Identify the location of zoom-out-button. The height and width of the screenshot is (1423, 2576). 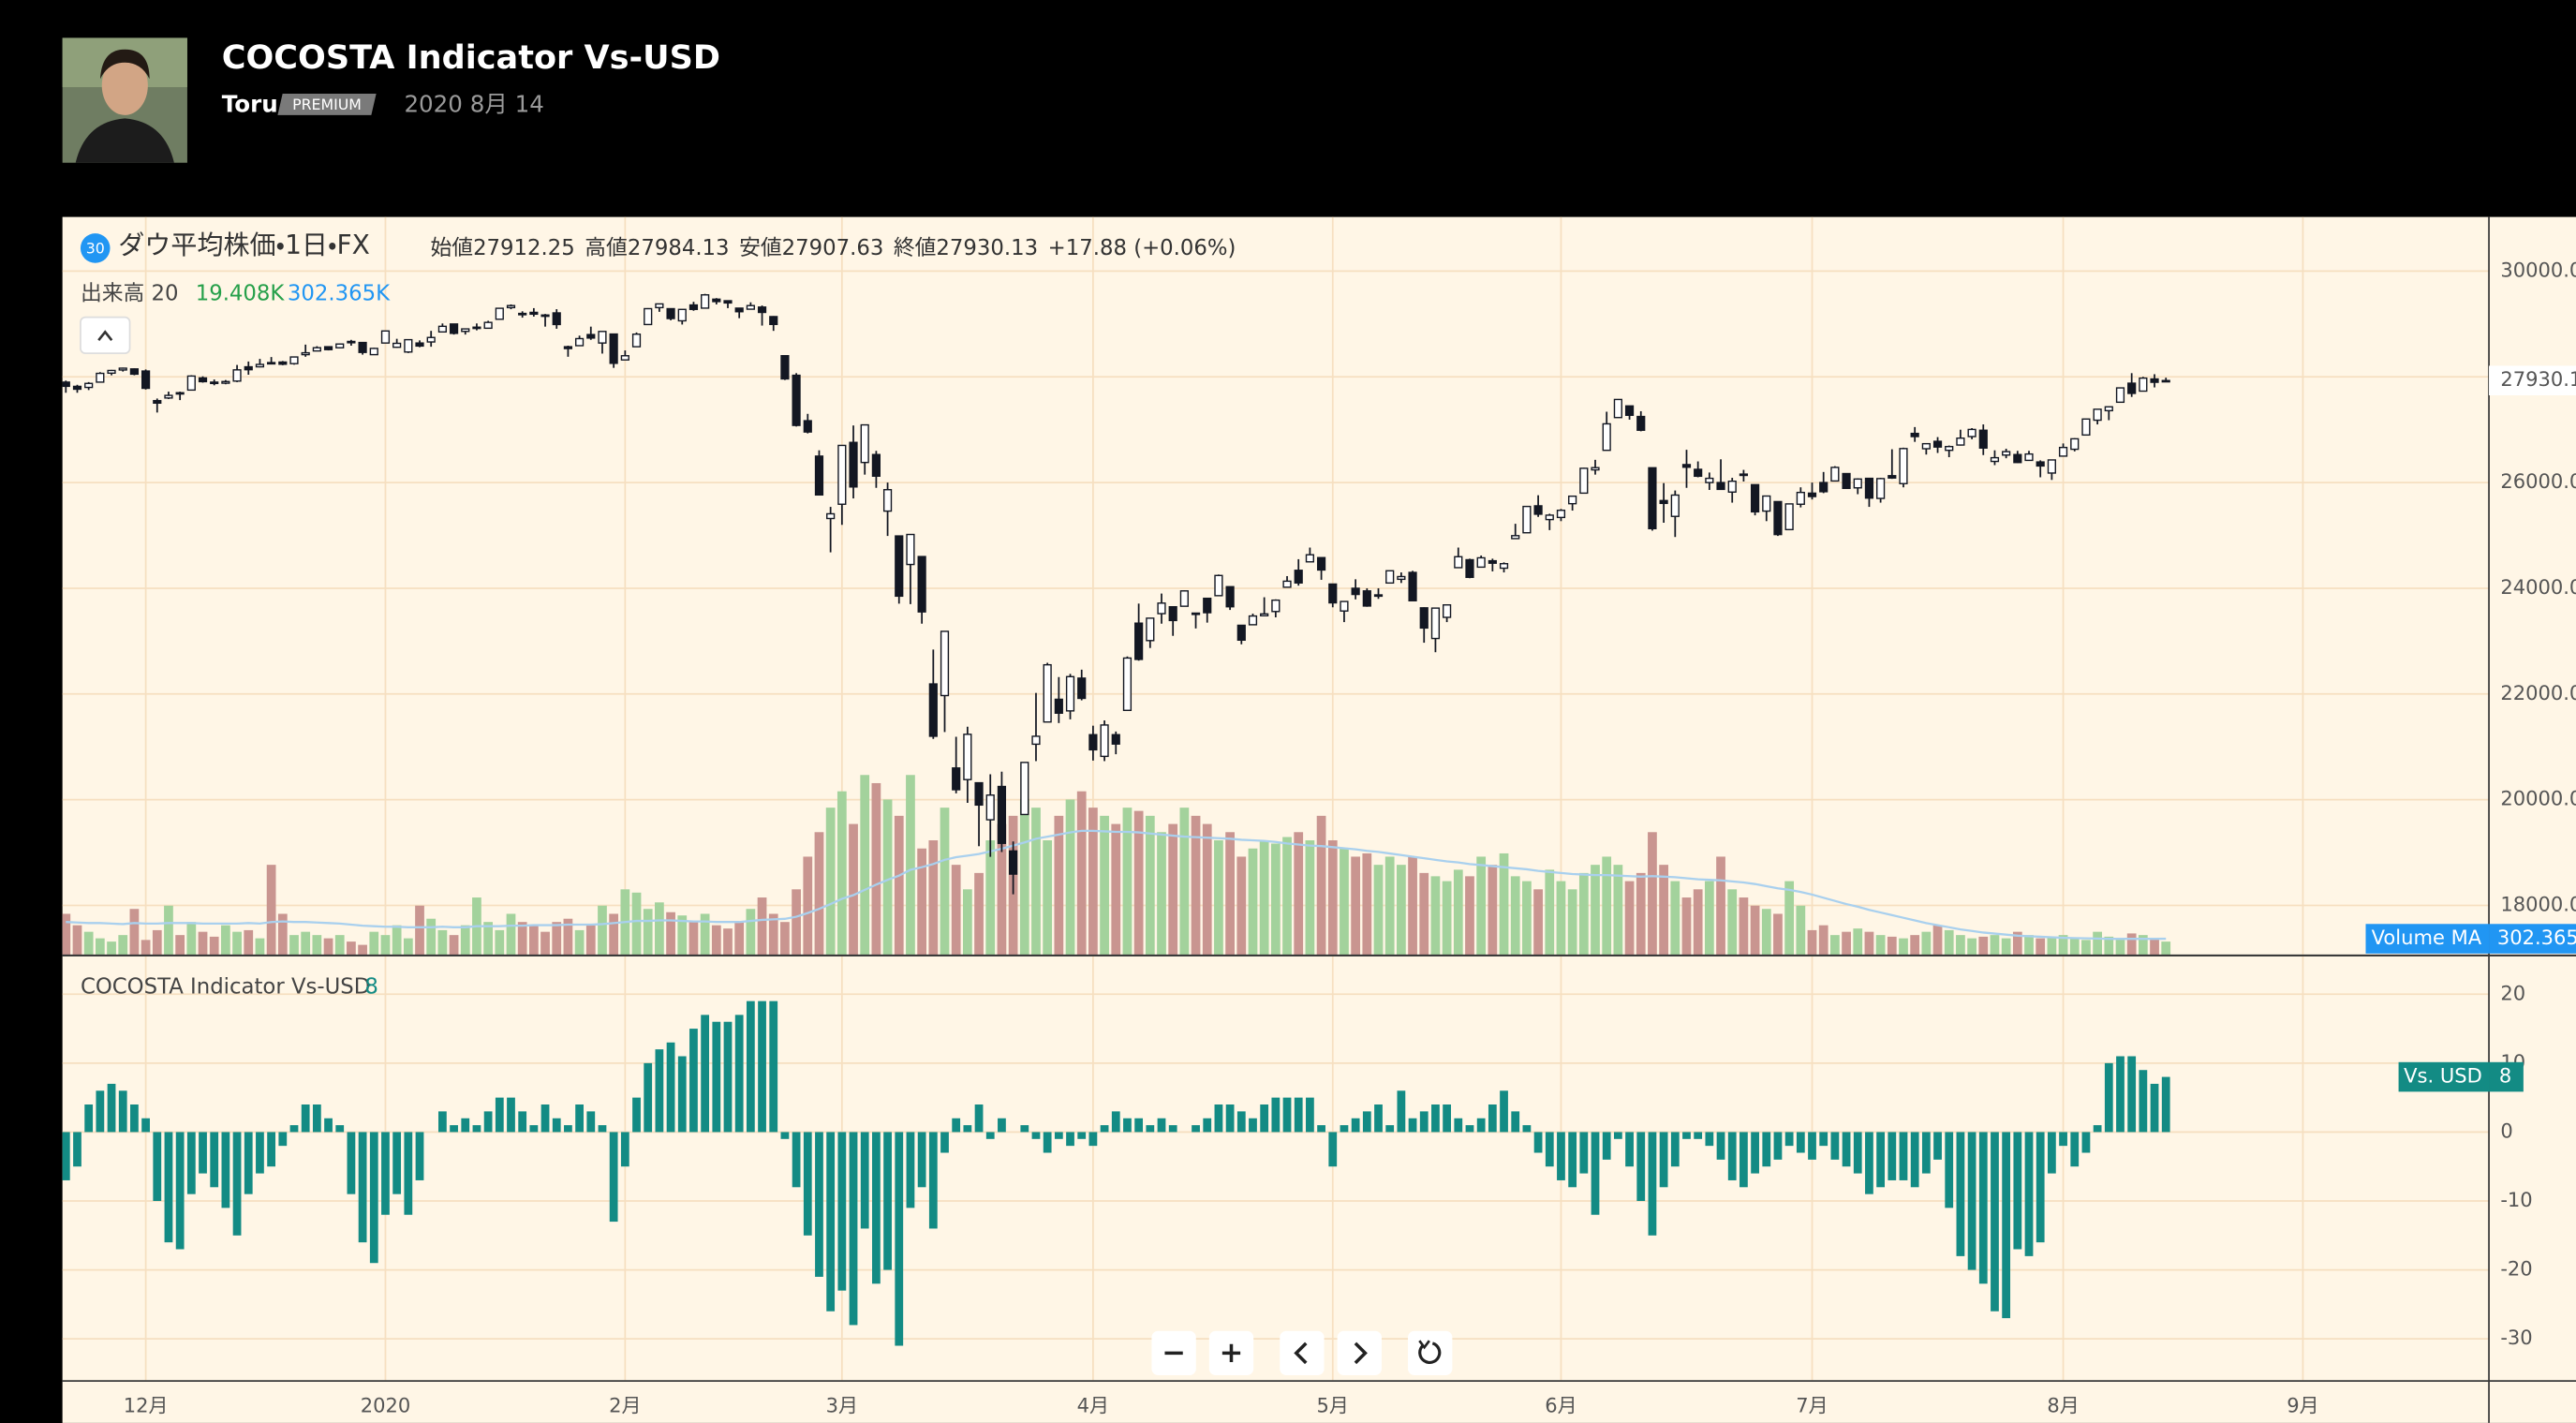
(1173, 1353).